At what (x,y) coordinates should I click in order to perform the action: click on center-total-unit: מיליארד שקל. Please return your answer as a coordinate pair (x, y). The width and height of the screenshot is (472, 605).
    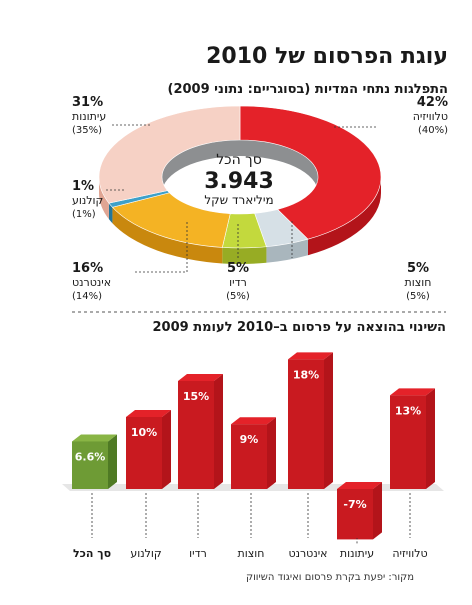
    Looking at the image, I should click on (238, 200).